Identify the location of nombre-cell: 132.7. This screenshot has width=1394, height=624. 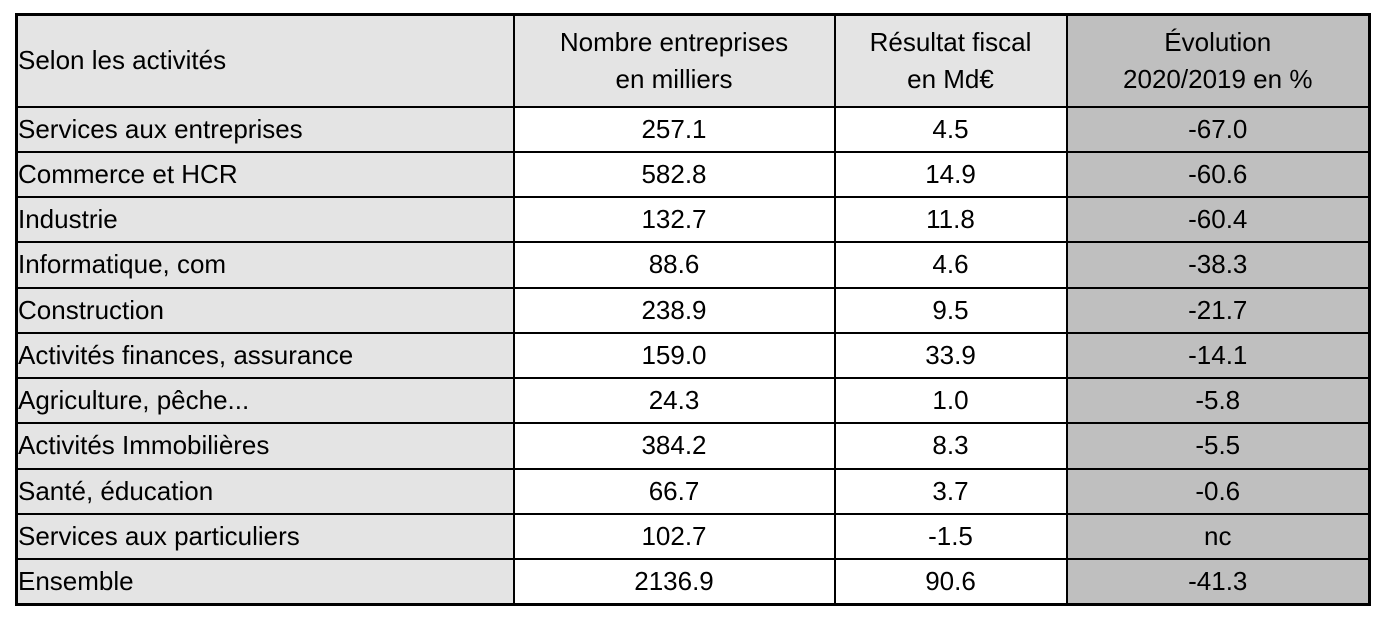
(674, 220).